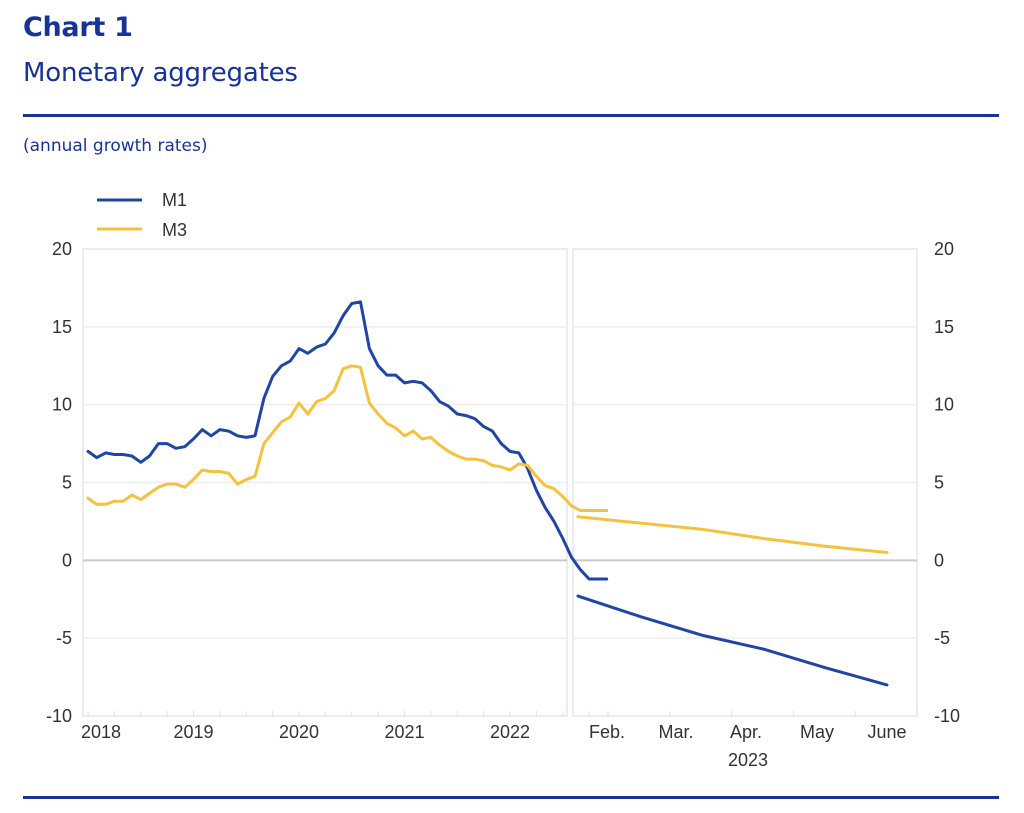 The image size is (1024, 813). Describe the element at coordinates (142, 215) in the screenshot. I see `legend: M1 M3` at that location.